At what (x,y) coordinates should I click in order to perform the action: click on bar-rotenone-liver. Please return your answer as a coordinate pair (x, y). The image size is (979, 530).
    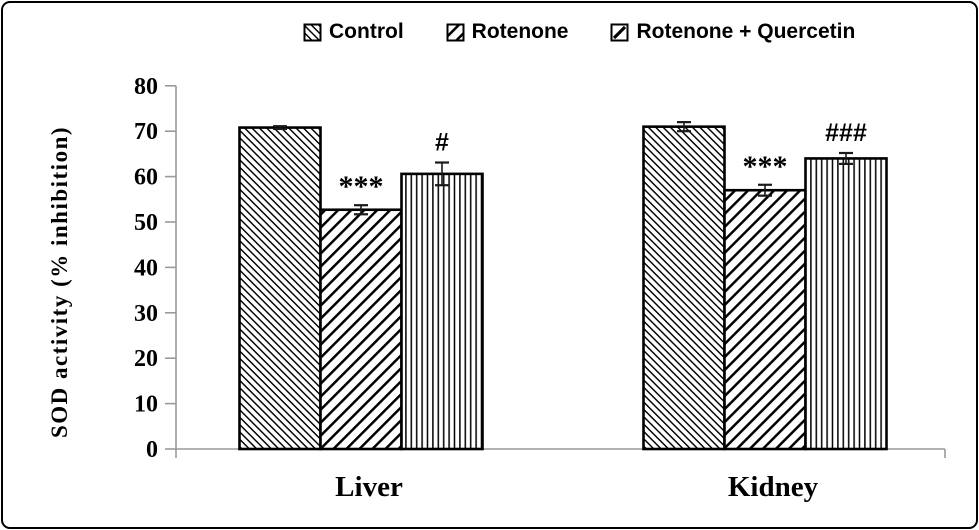
    Looking at the image, I should click on (361, 329).